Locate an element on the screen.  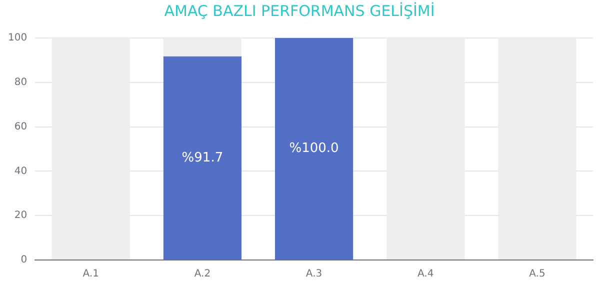
x-tick-label: A.3 is located at coordinates (314, 274).